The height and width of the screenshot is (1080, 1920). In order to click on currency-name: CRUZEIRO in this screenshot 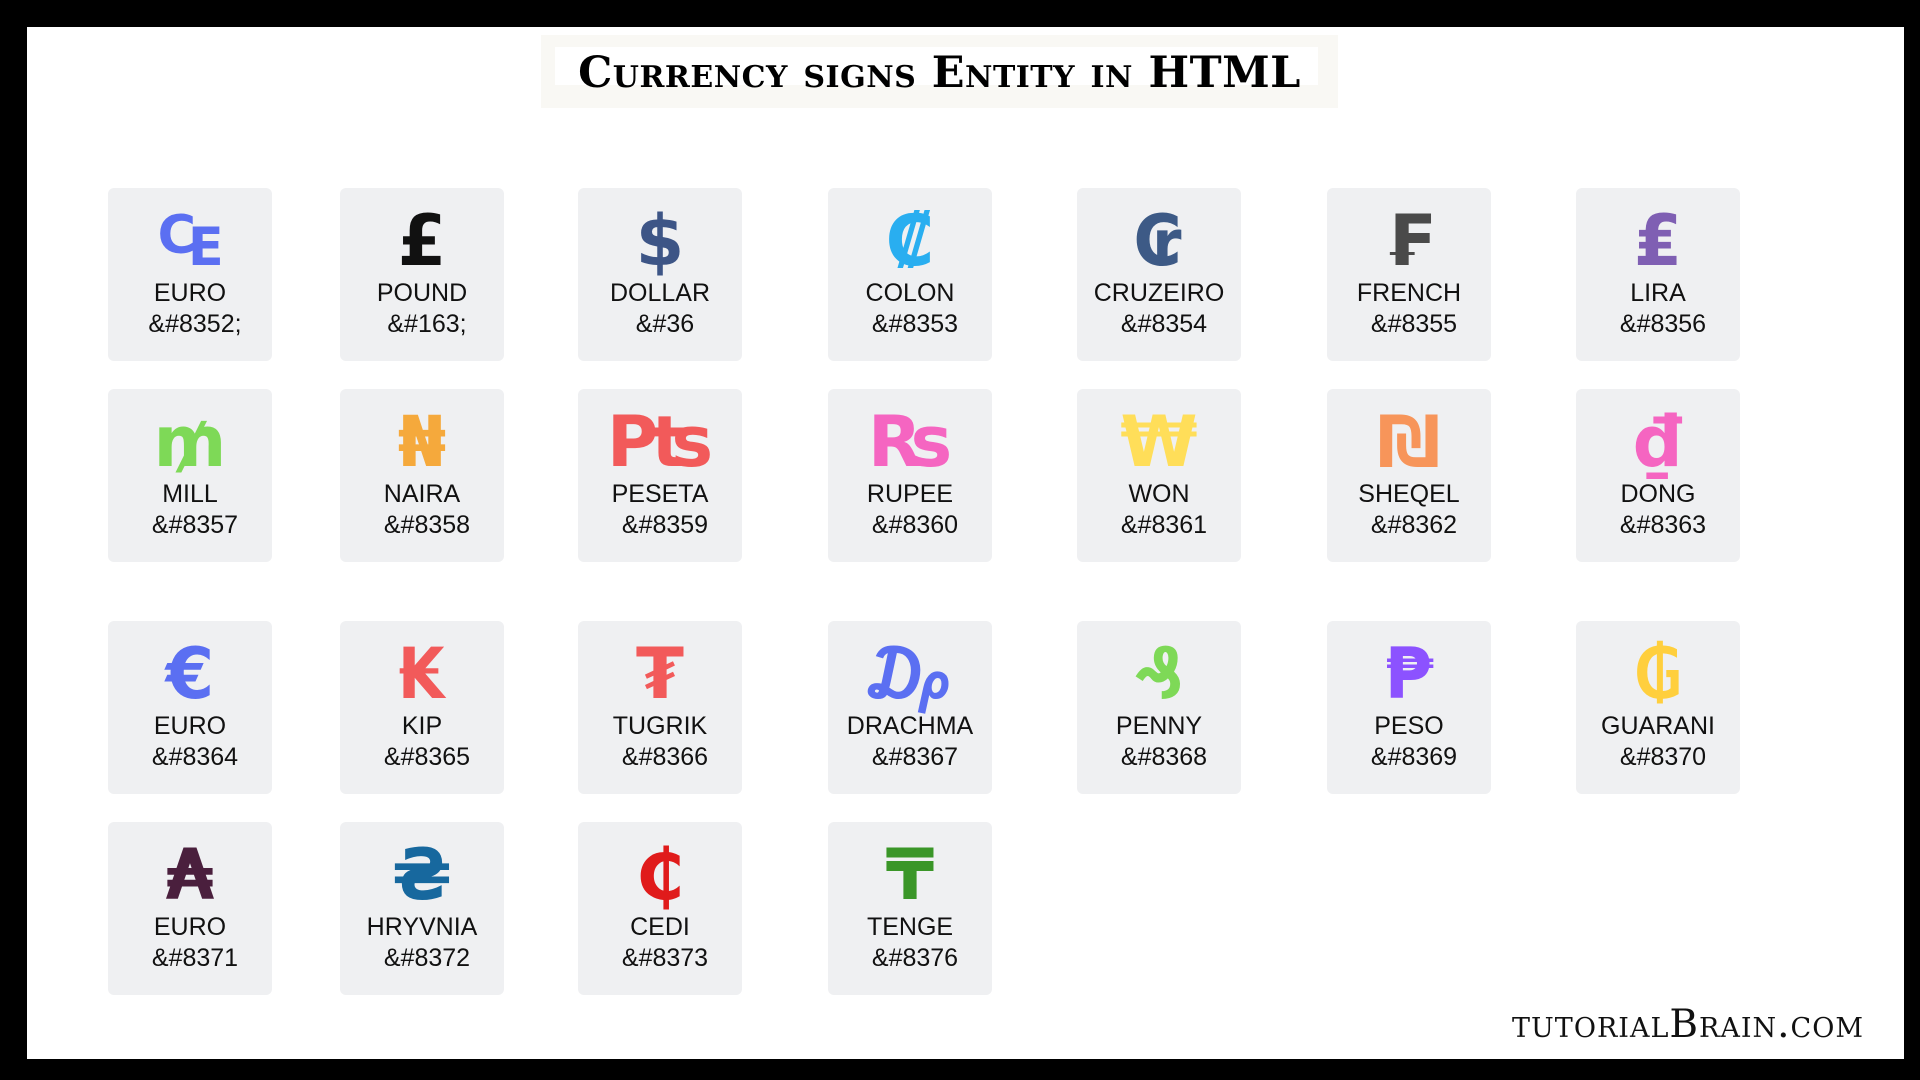, I will do `click(1159, 293)`.